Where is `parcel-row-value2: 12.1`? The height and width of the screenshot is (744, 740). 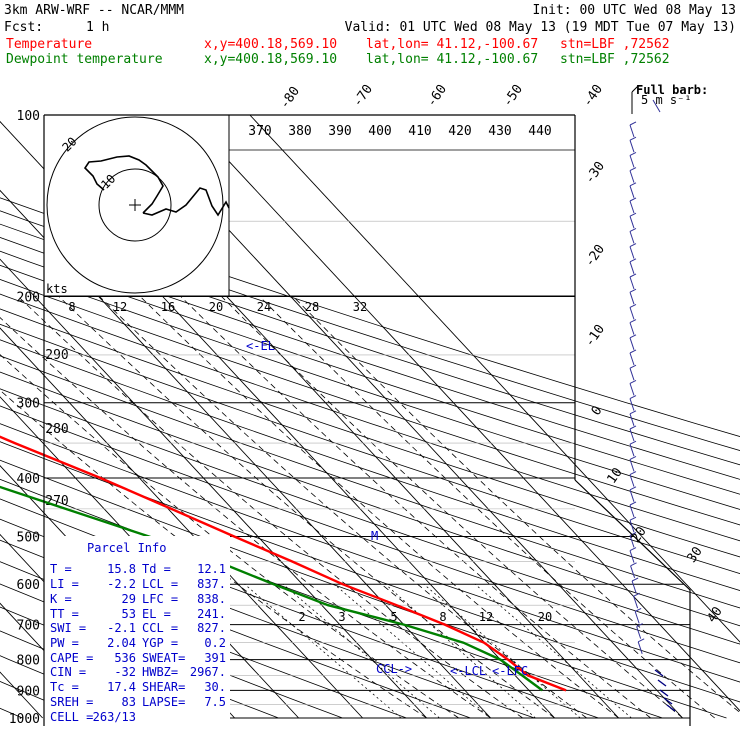
parcel-row-value2: 12.1 is located at coordinates (211, 569).